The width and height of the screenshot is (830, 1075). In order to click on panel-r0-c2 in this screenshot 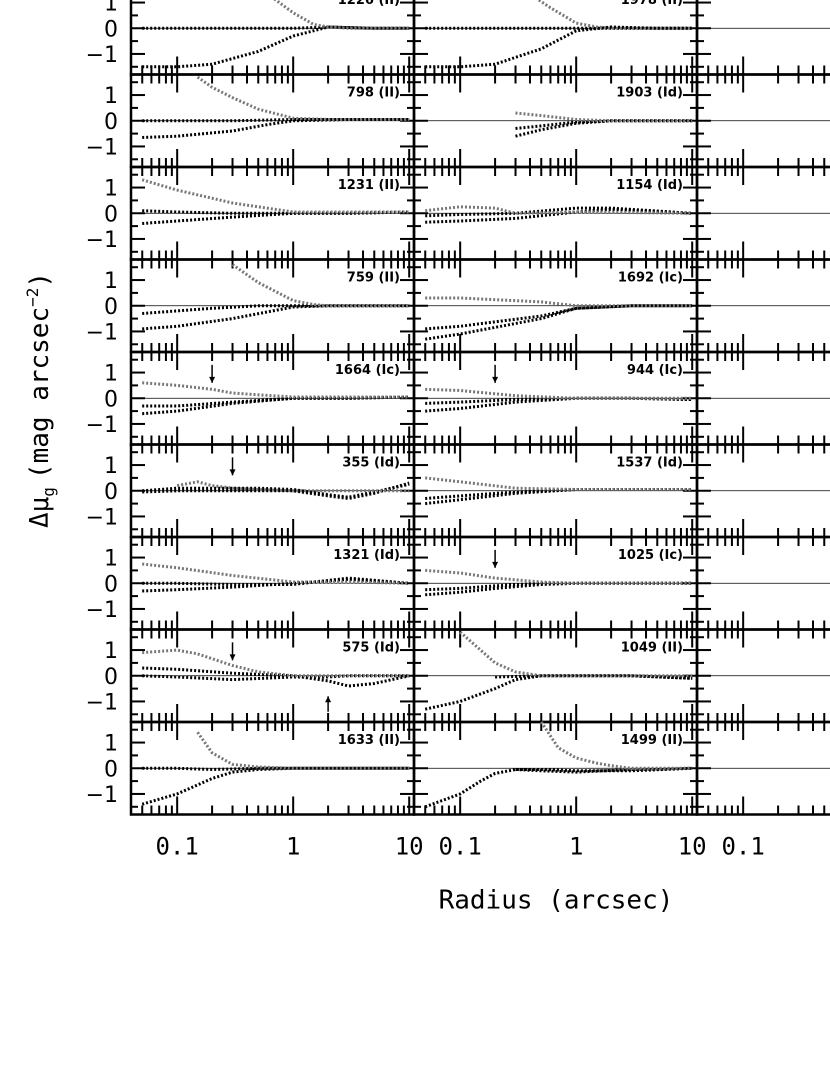, I will do `click(762, 38)`.